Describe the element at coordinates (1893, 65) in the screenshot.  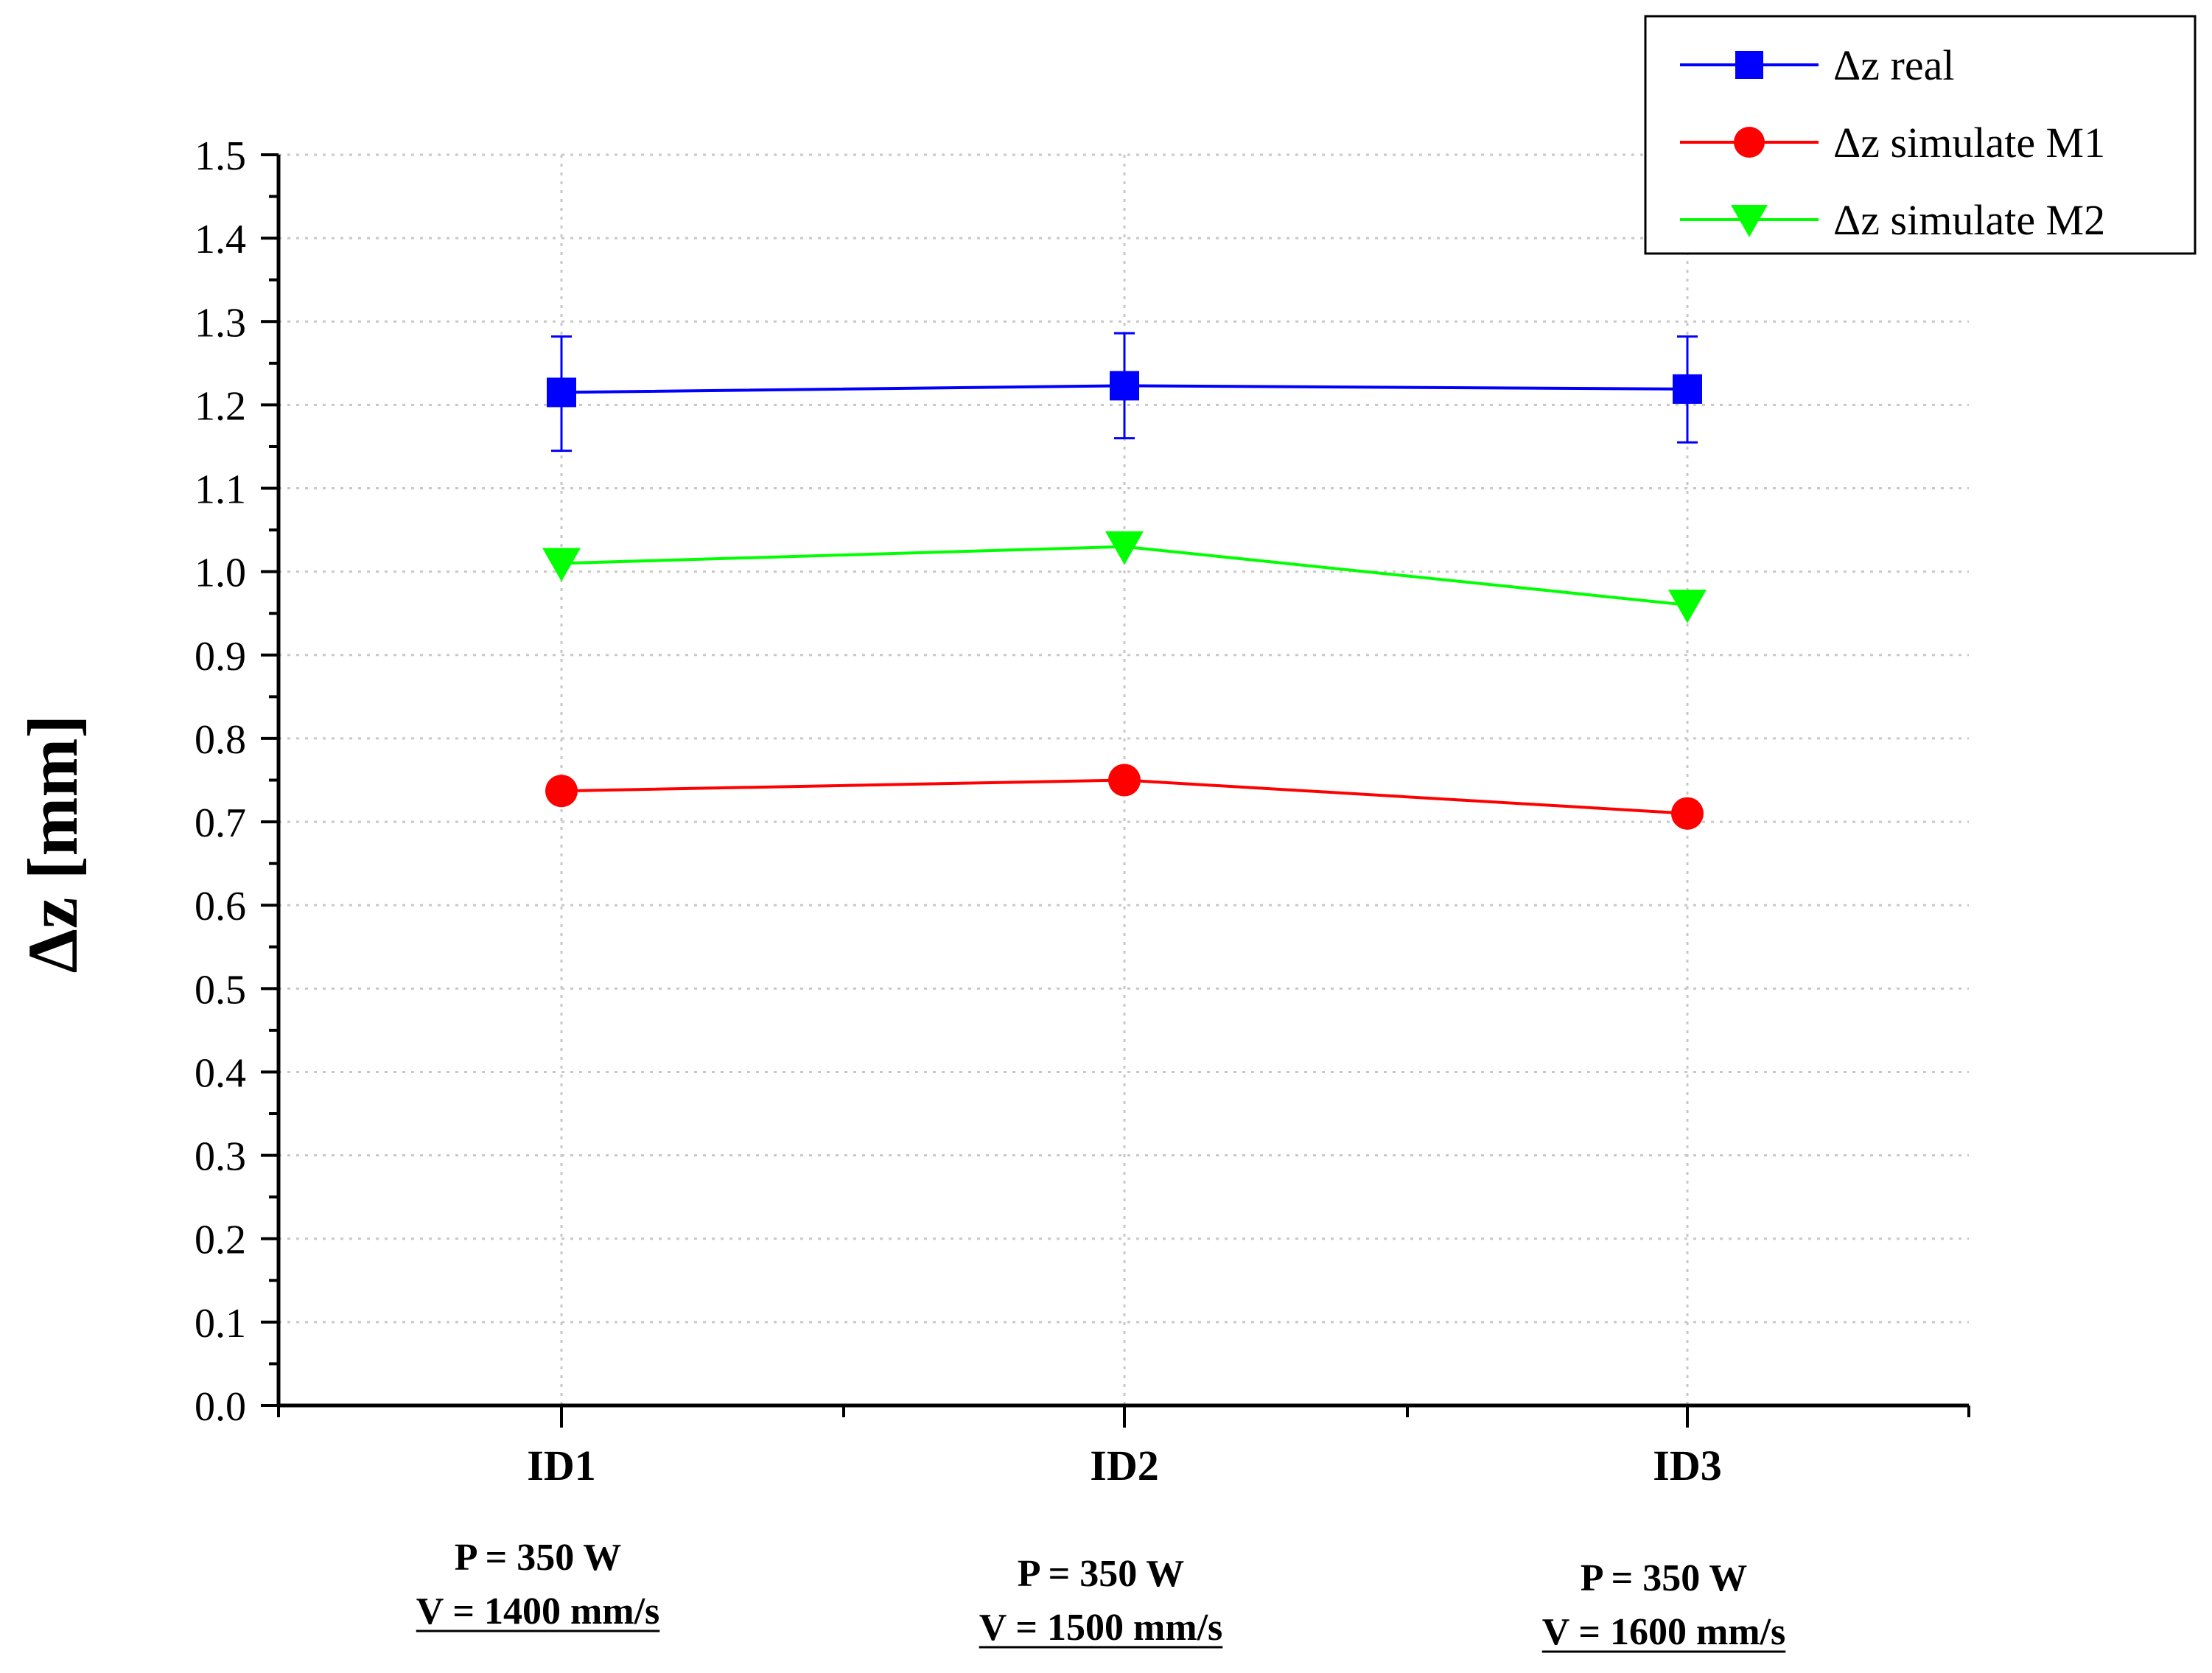
I see `legend-label: Δz real` at that location.